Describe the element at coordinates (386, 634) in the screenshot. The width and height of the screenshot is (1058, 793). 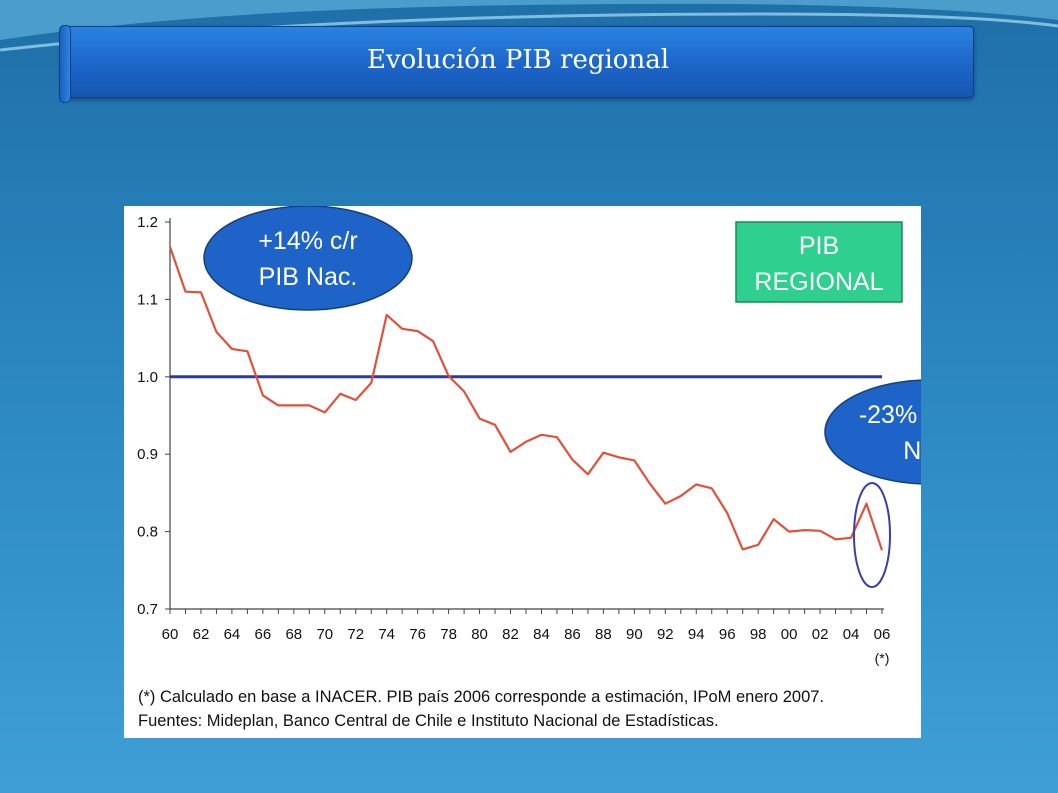
I see `x-tick-label: 74` at that location.